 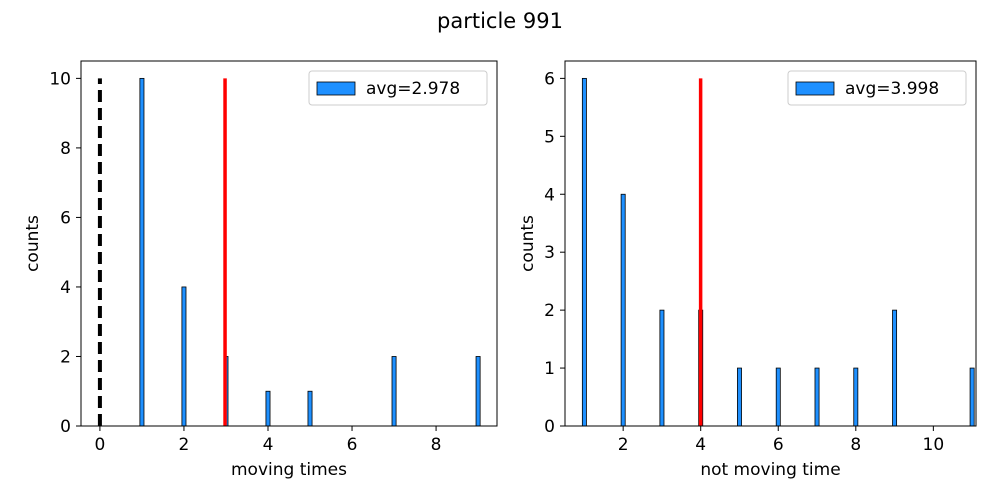 What do you see at coordinates (549, 253) in the screenshot?
I see `y-tick-label: 3` at bounding box center [549, 253].